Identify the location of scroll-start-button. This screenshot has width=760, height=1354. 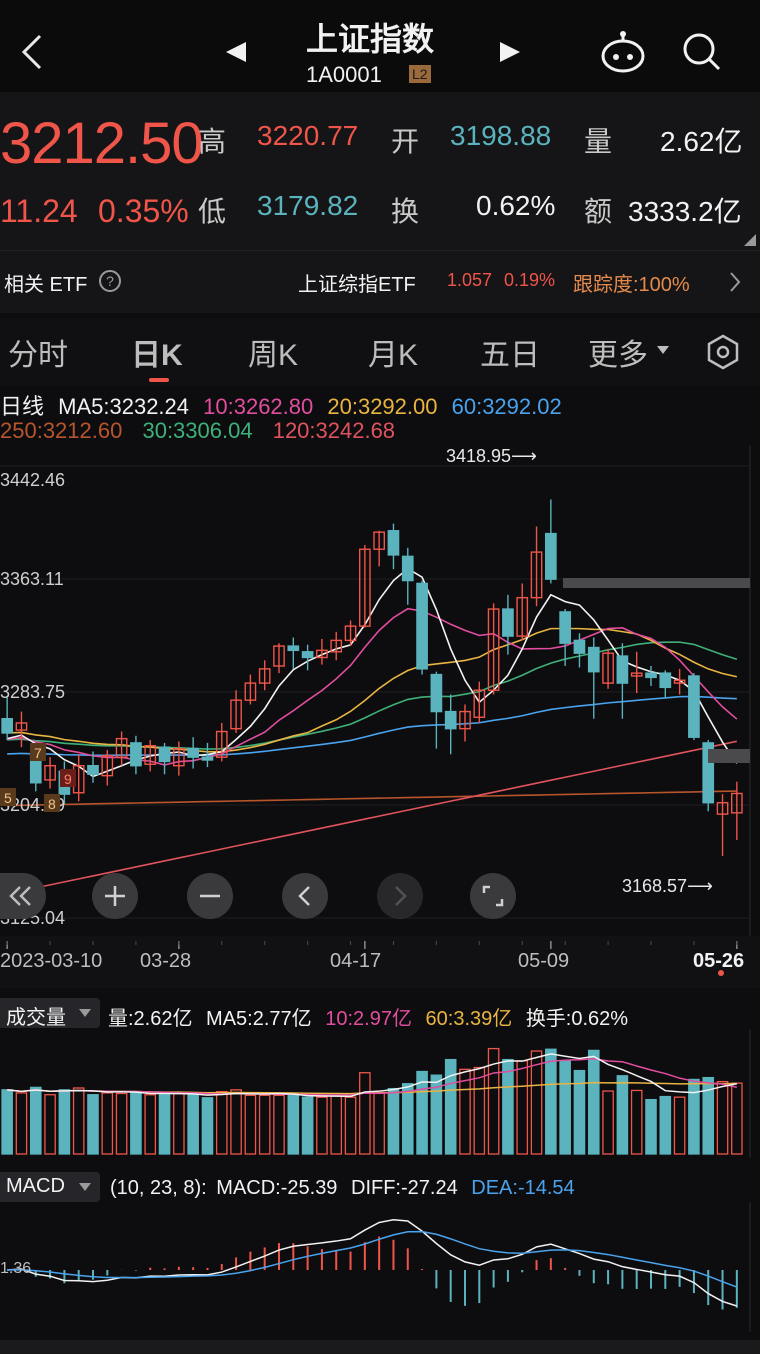
(23, 896).